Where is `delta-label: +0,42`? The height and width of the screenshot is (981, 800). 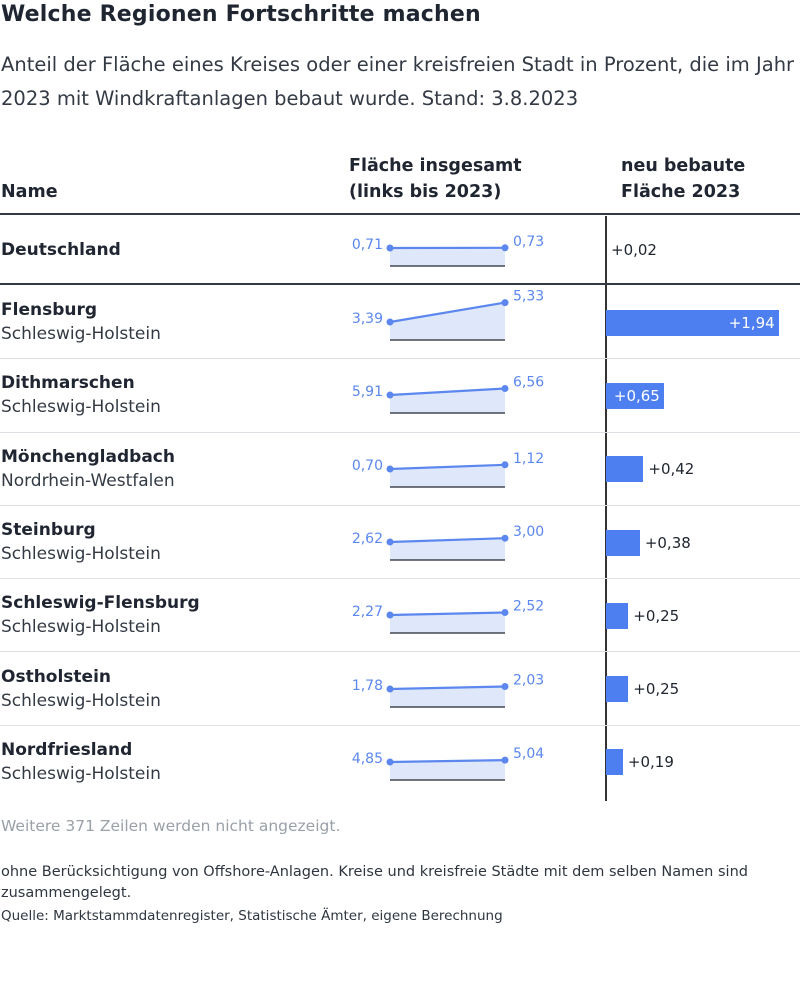
delta-label: +0,42 is located at coordinates (671, 469).